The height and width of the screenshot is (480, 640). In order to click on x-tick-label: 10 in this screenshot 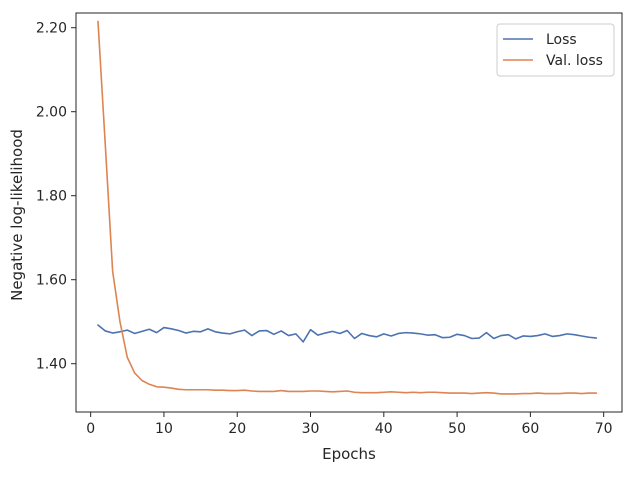, I will do `click(164, 429)`.